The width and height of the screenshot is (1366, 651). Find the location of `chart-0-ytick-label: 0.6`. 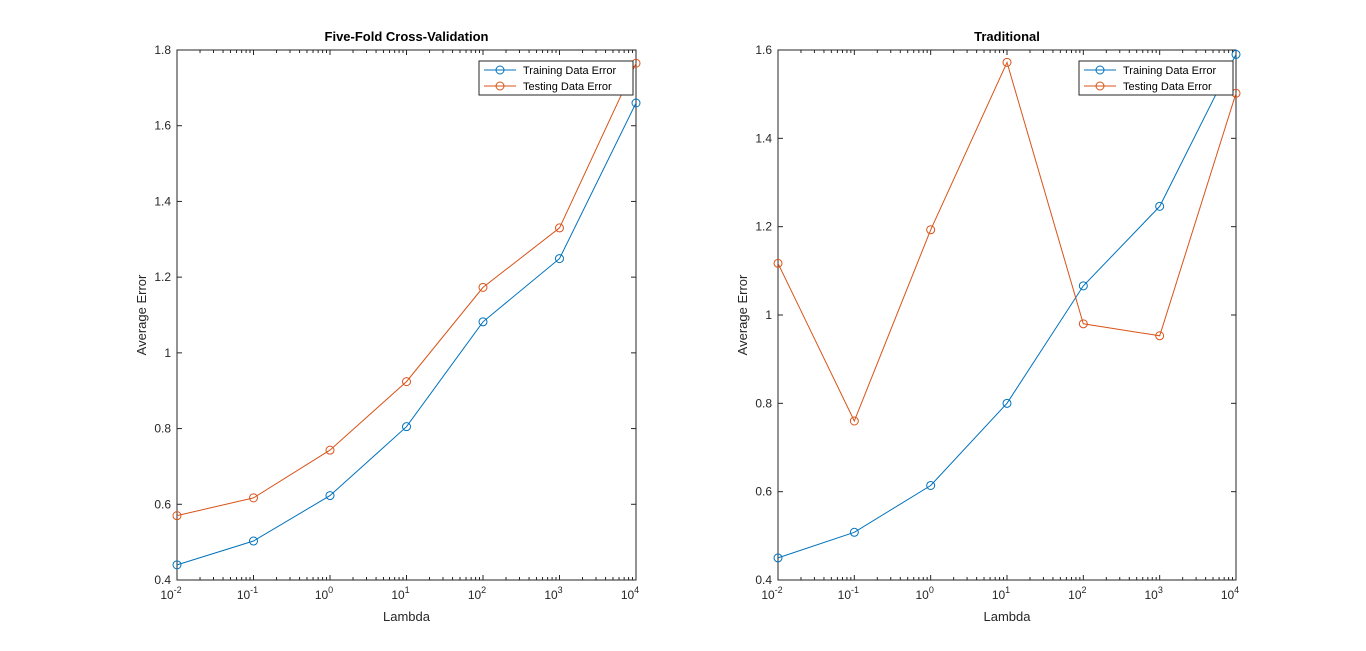

chart-0-ytick-label: 0.6 is located at coordinates (162, 504).